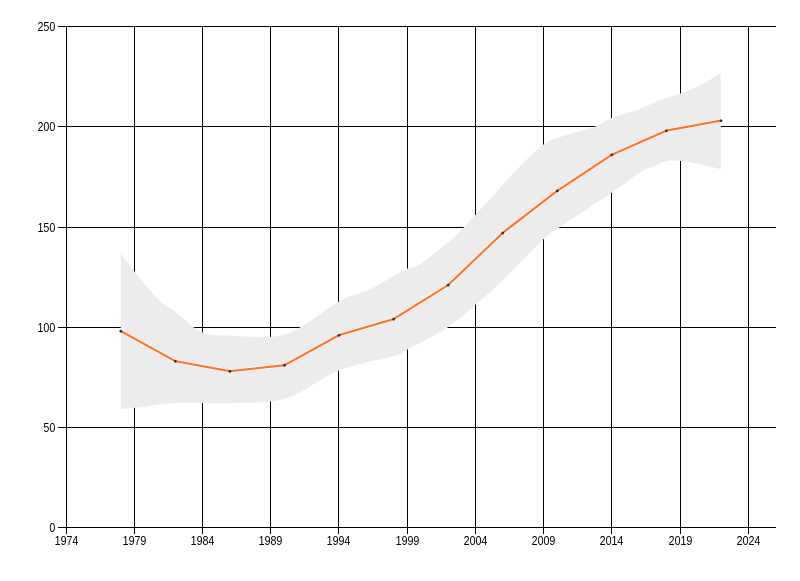 The height and width of the screenshot is (581, 800). Describe the element at coordinates (544, 540) in the screenshot. I see `svg-text: 2009` at that location.